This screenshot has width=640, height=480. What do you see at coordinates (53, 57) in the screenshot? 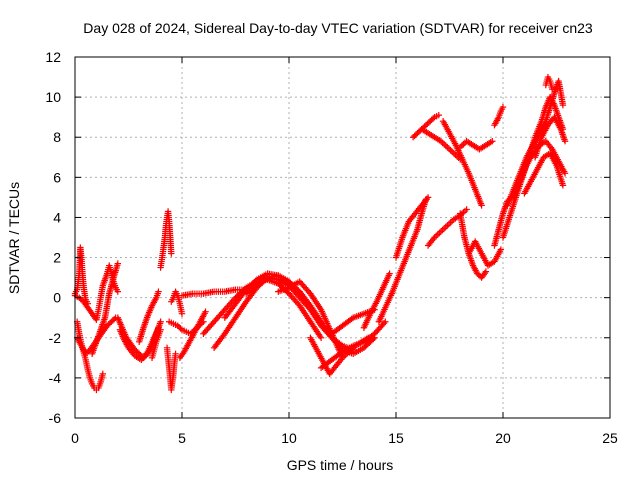
I see `y-tick-label: 12` at bounding box center [53, 57].